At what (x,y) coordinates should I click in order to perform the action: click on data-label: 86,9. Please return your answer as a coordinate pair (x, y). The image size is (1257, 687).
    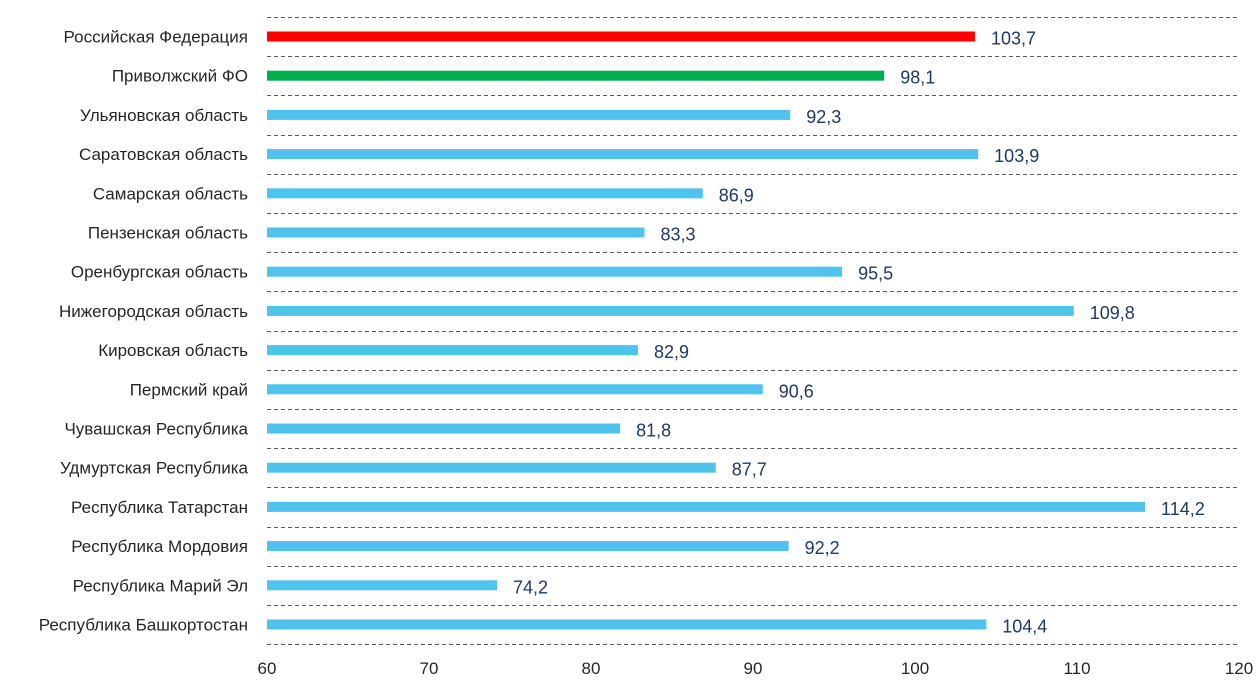
    Looking at the image, I should click on (736, 195).